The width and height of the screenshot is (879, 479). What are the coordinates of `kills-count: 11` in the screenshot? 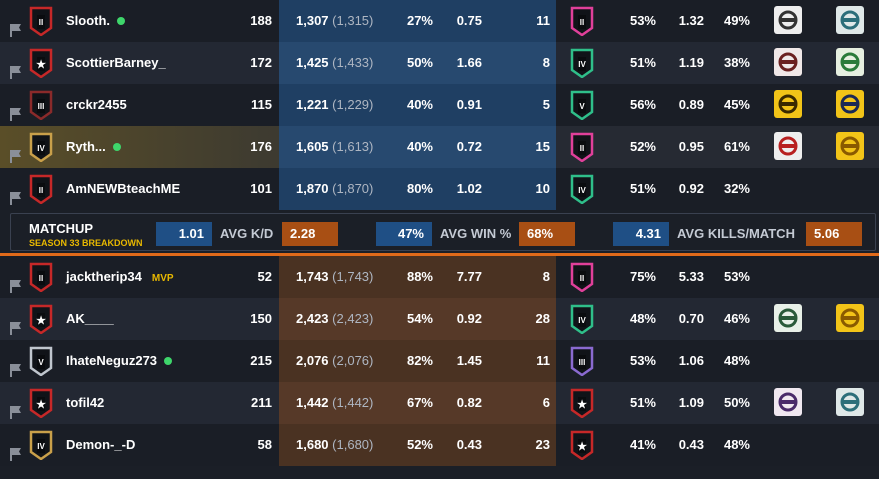 It's located at (543, 20).